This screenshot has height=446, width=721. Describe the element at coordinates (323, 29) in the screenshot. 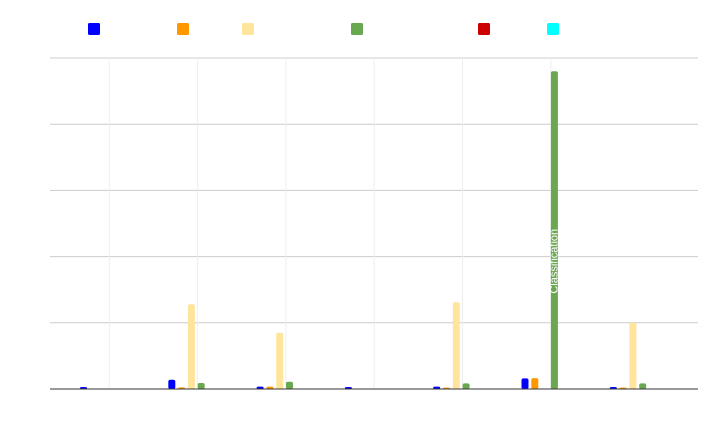

I see `legend` at that location.